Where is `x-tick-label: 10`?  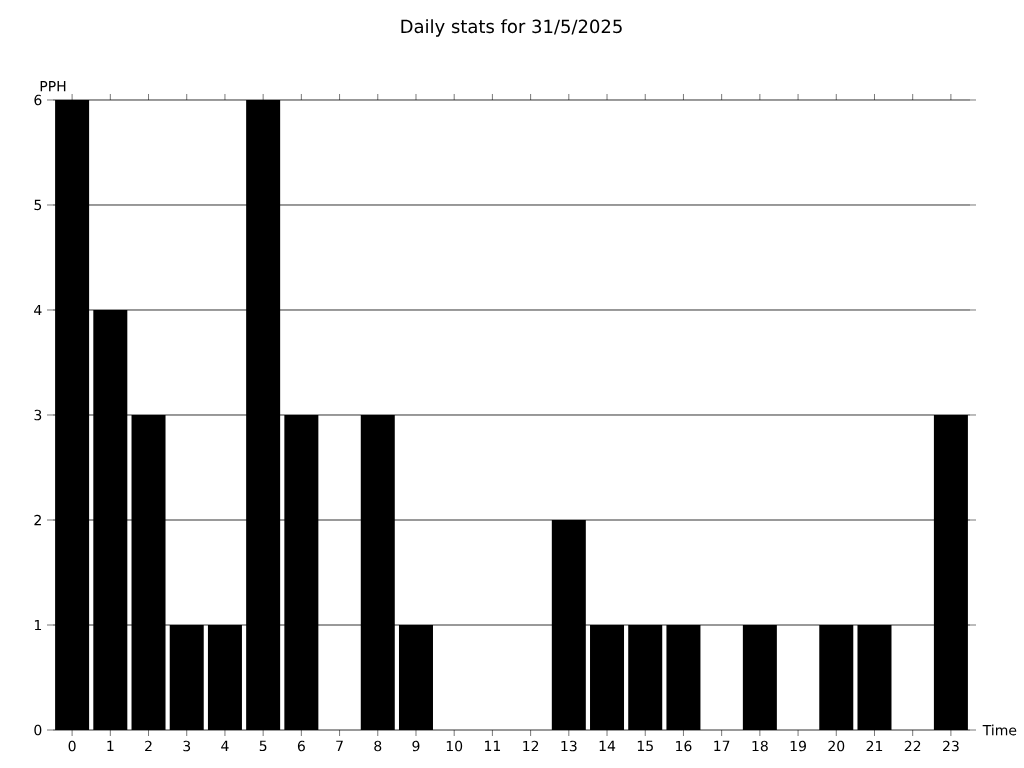 x-tick-label: 10 is located at coordinates (454, 746).